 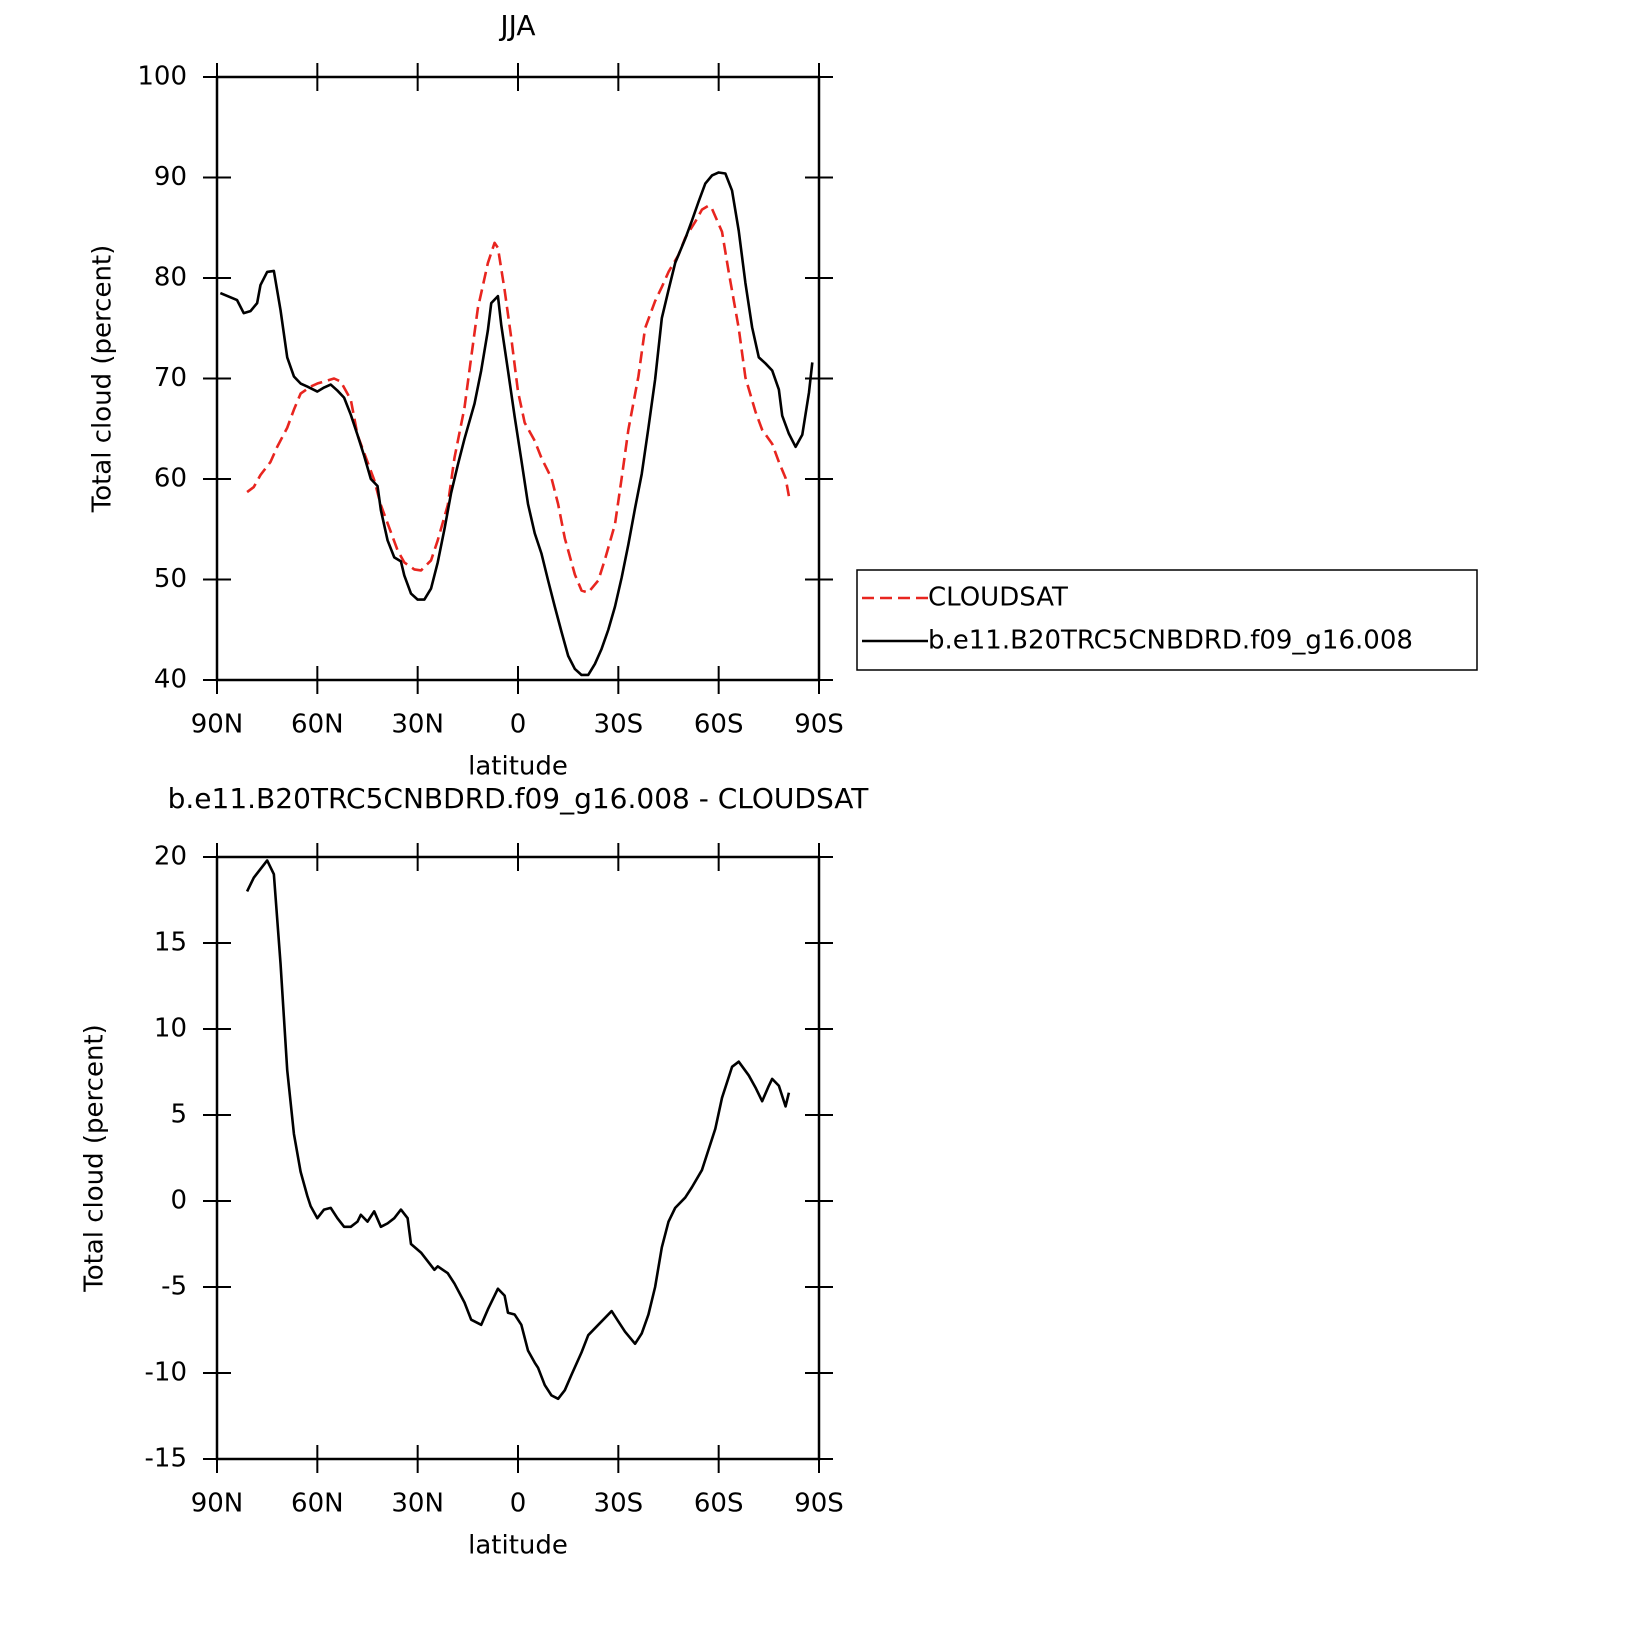 I want to click on y-tick-label: 70, so click(x=170, y=378).